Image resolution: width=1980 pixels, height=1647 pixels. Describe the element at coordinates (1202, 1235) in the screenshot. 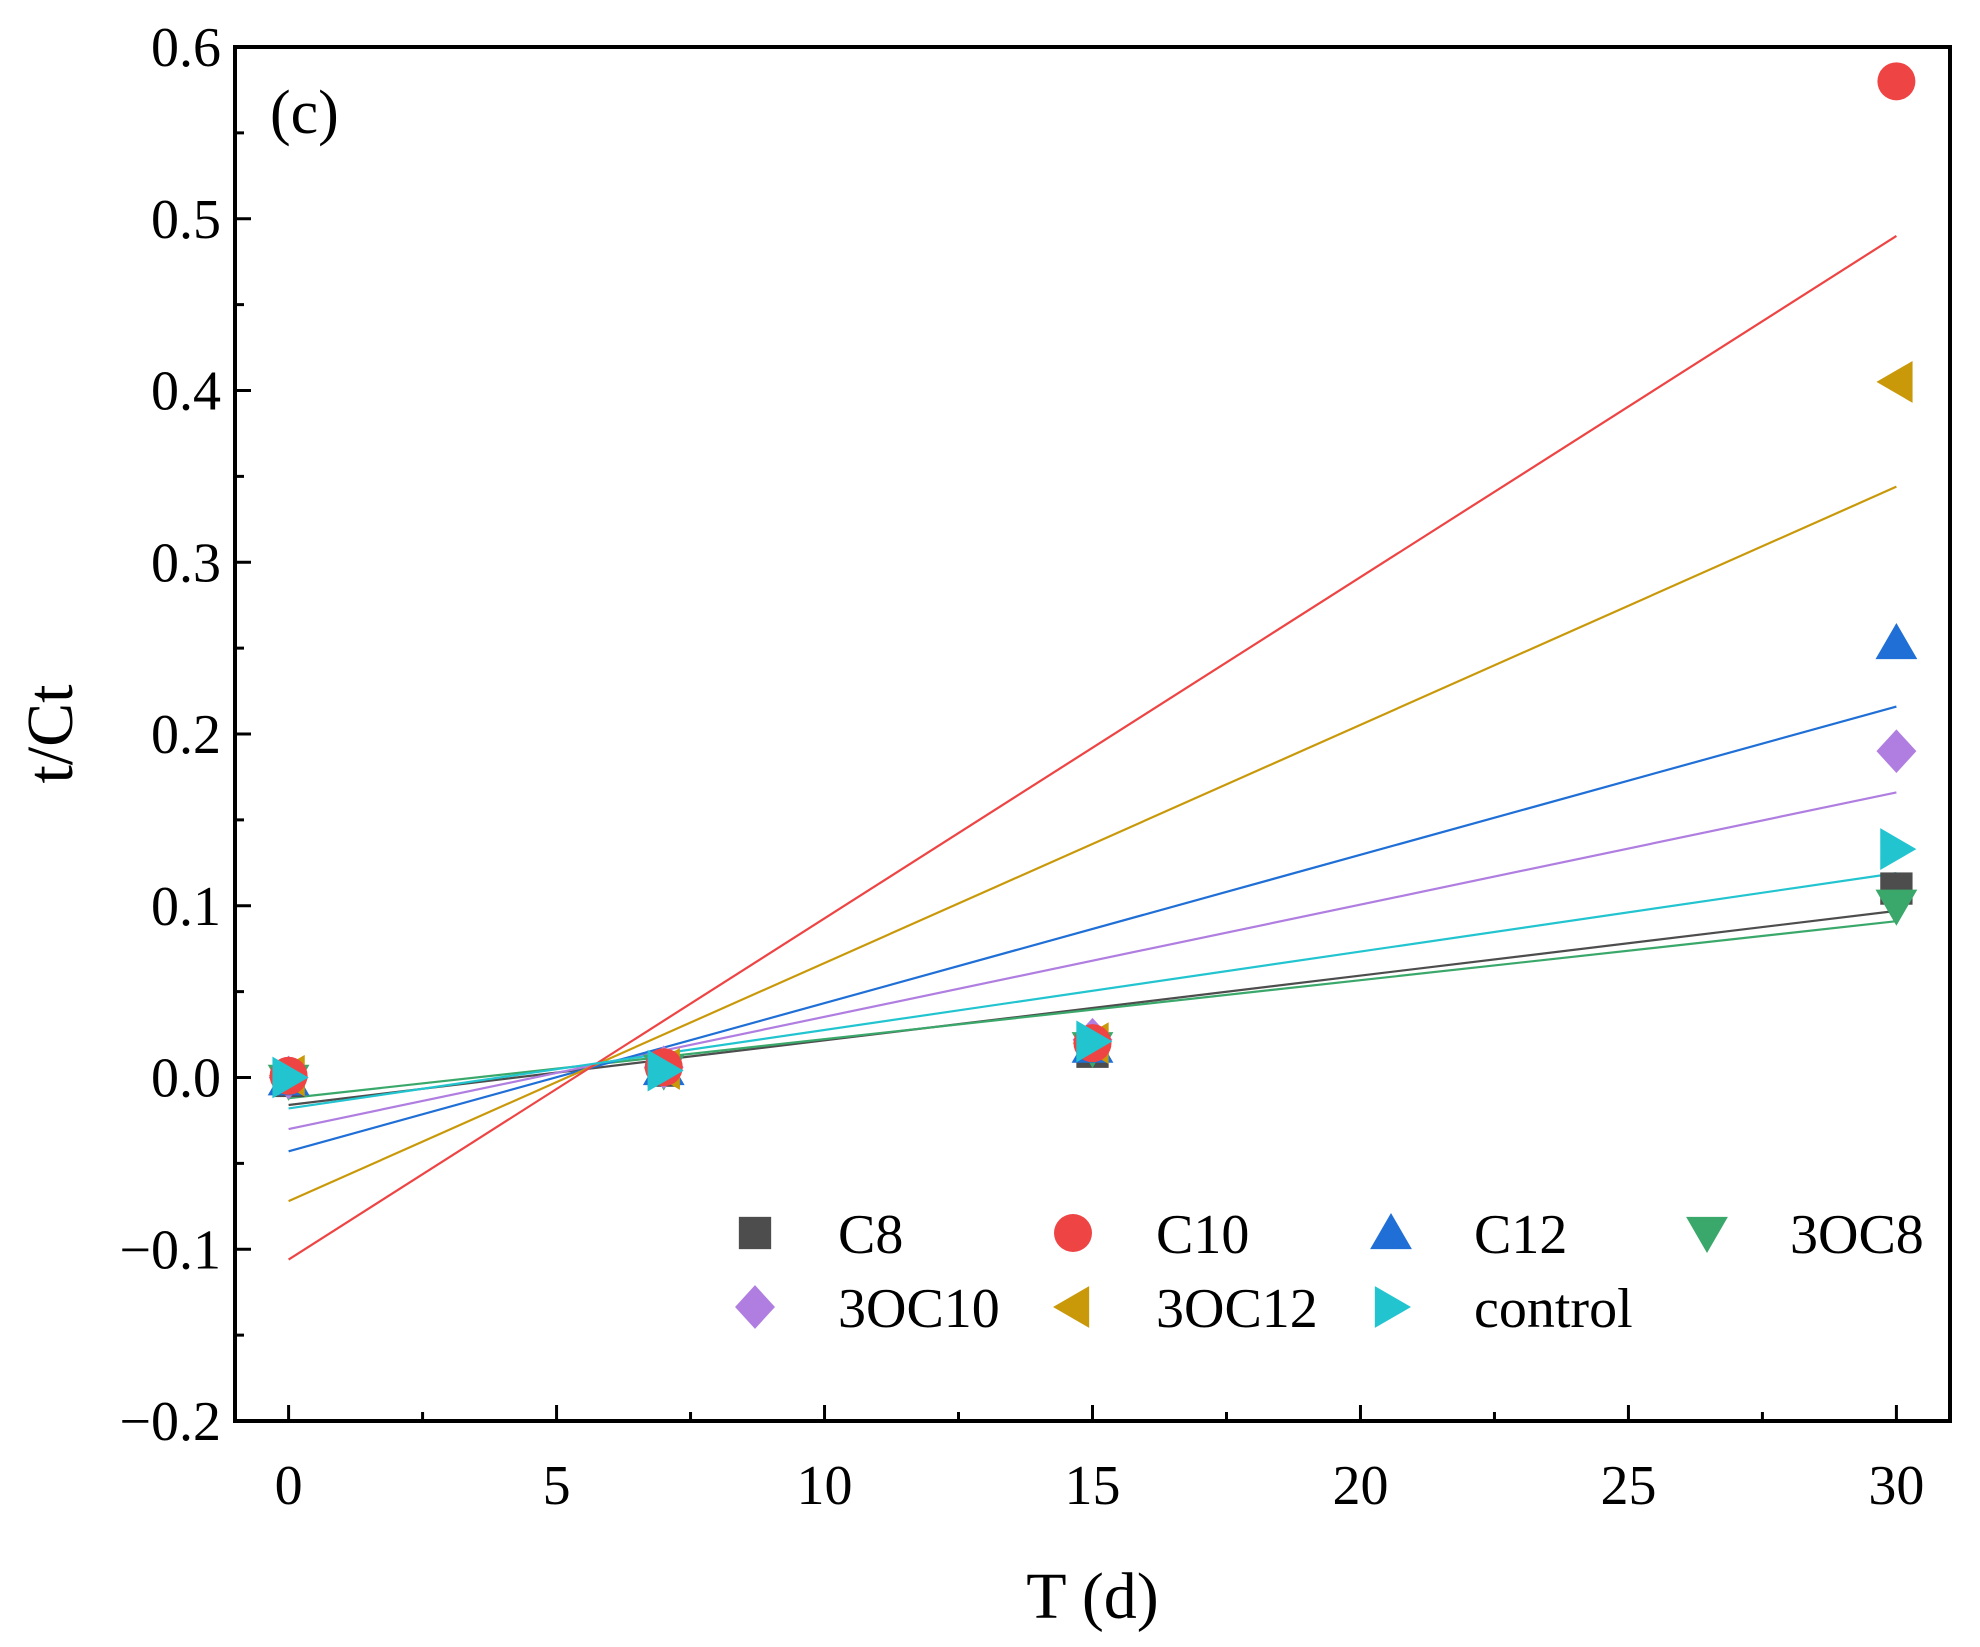

I see `legend-label-c10: C10` at that location.